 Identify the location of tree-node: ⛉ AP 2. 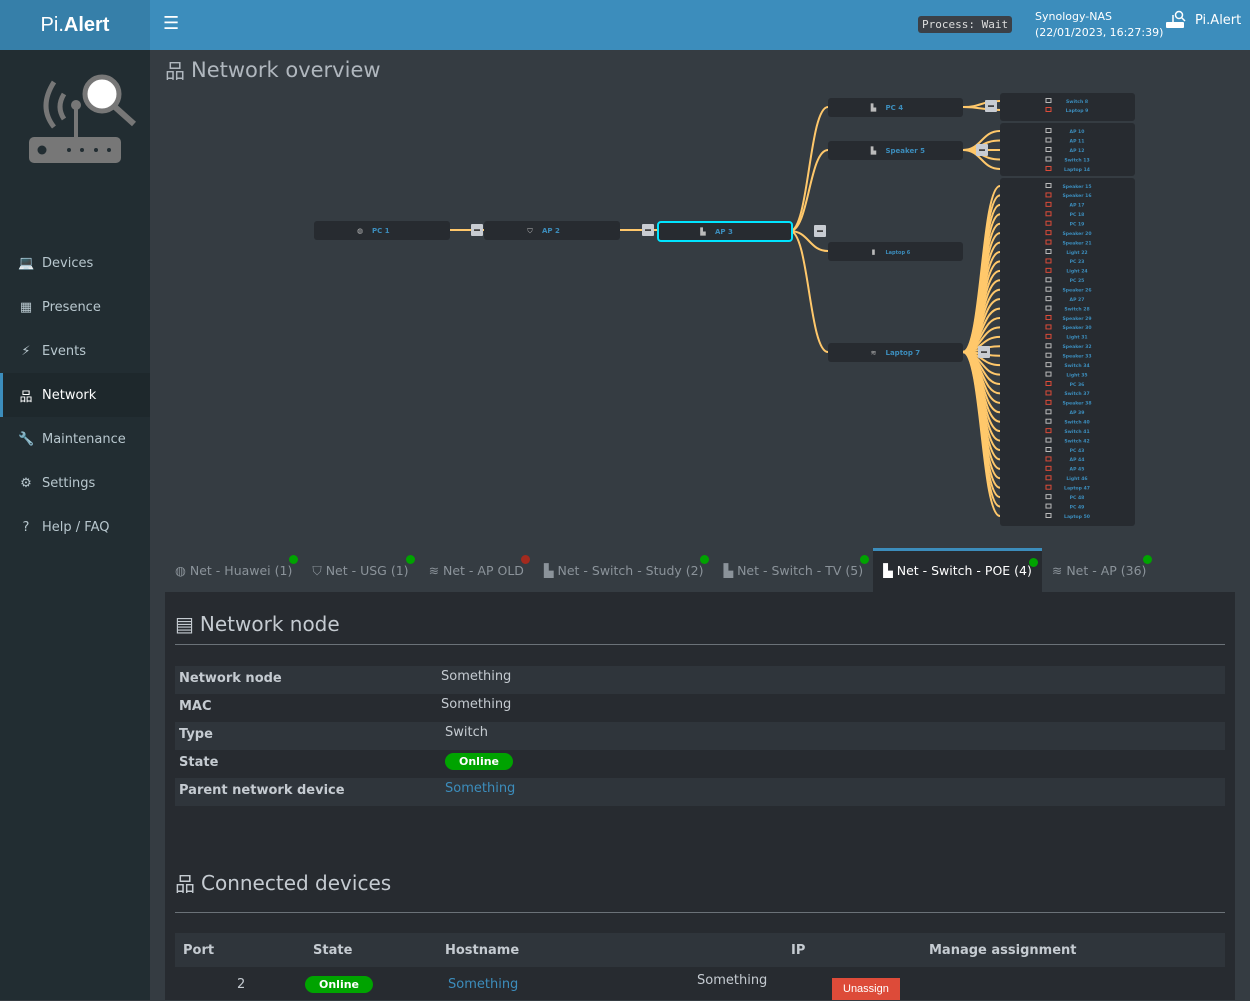
(552, 230).